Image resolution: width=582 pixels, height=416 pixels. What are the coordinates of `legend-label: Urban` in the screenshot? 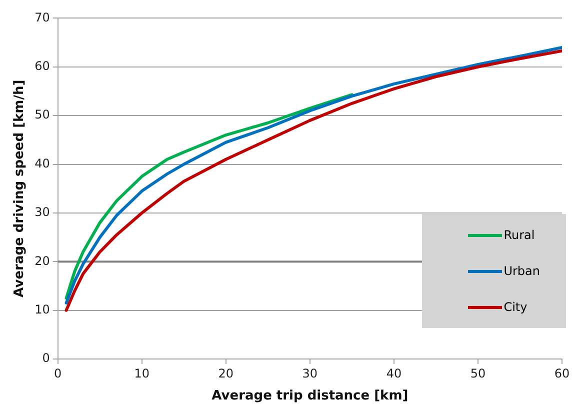 It's located at (522, 271).